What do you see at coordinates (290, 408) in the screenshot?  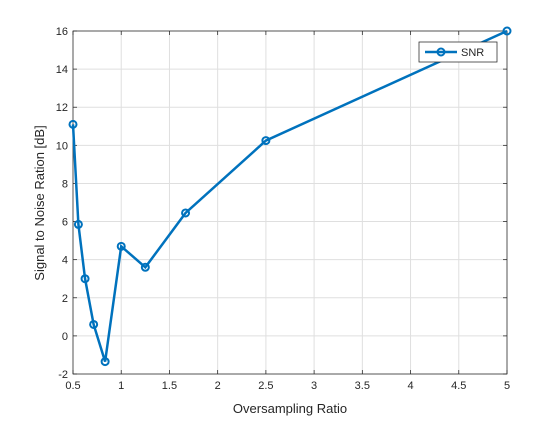 I see `x-axis-label: Oversampling Ratio` at bounding box center [290, 408].